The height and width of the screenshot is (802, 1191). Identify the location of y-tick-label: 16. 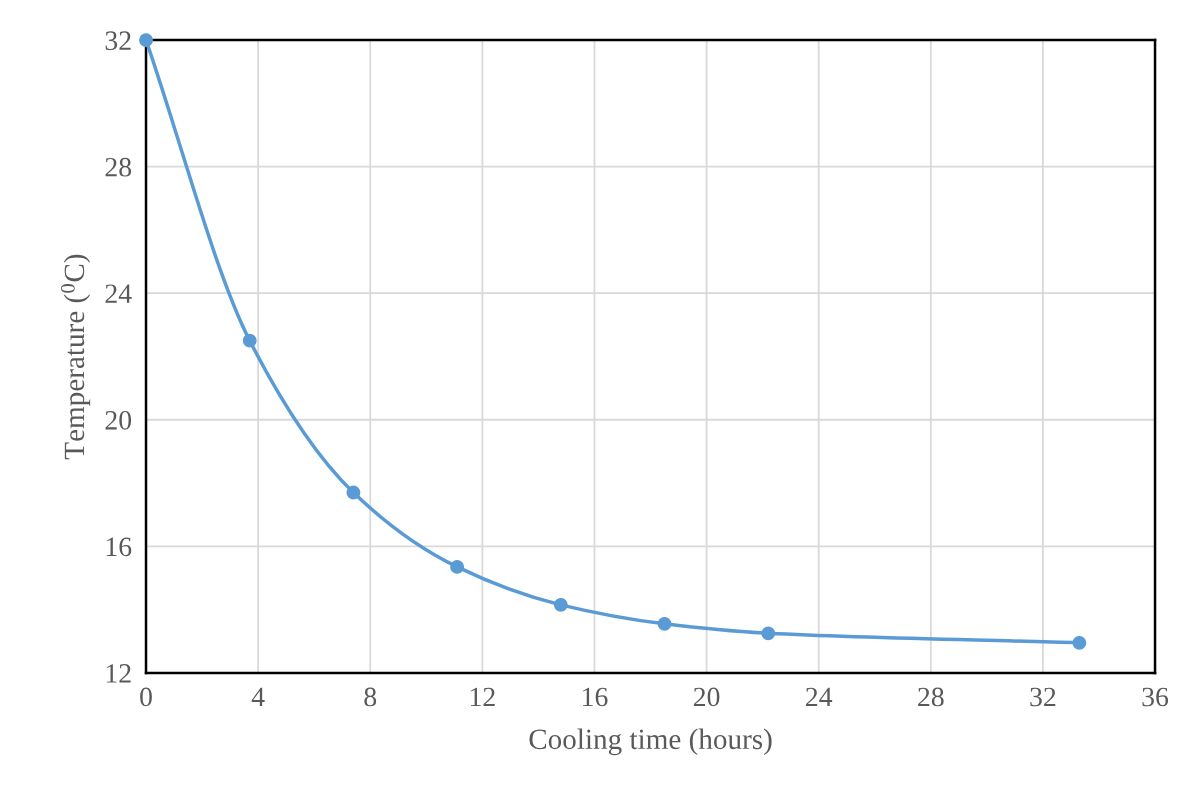
(119, 547).